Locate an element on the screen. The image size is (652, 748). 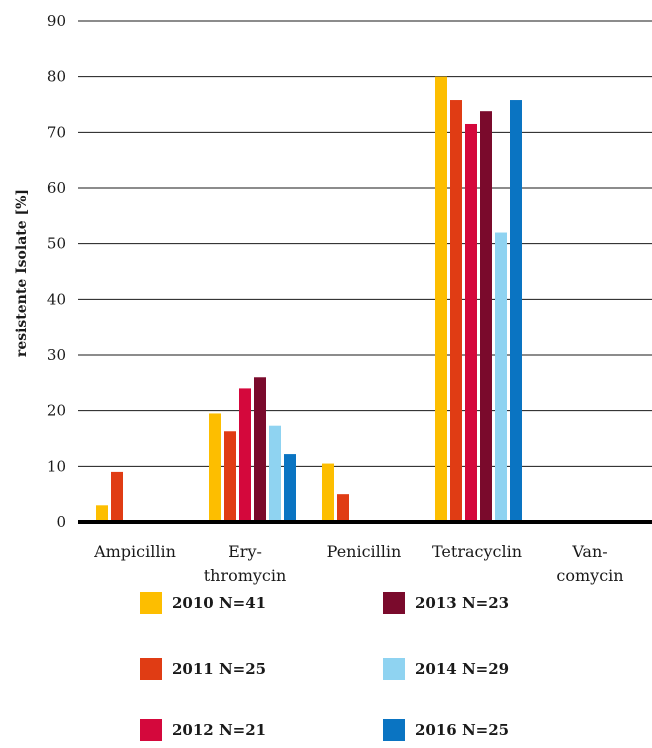
category-label: Ery-thromycin is located at coordinates (245, 563).